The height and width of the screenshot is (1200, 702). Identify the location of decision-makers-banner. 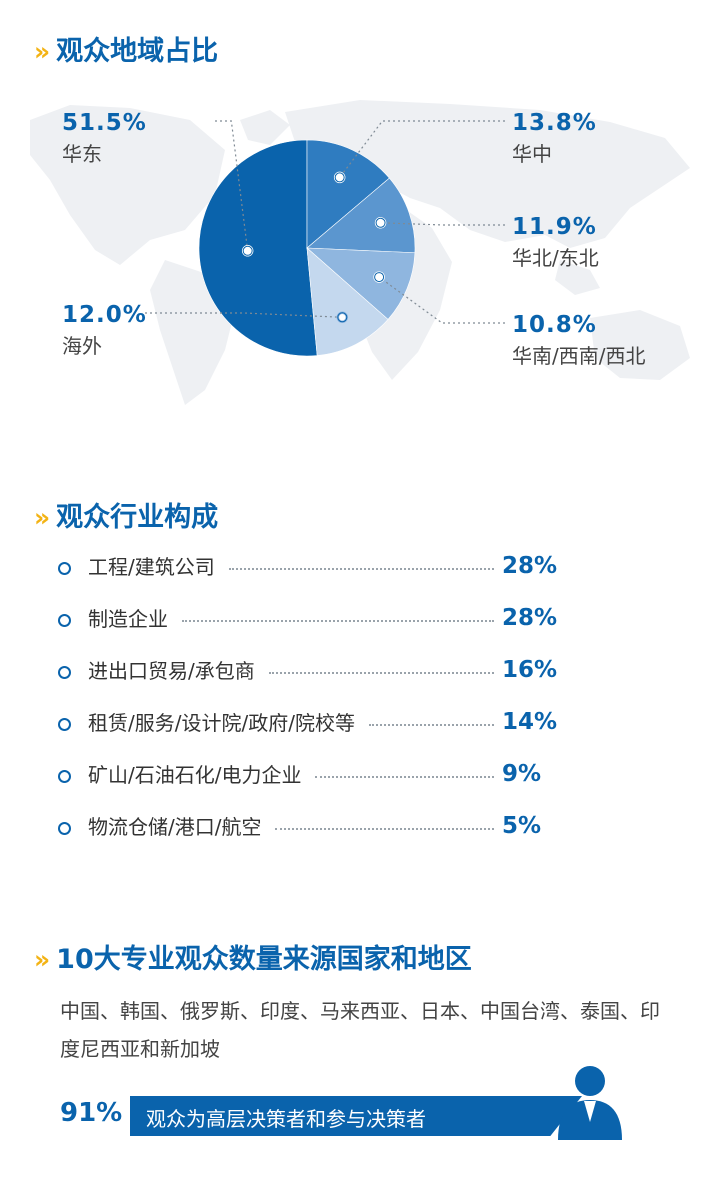
(356, 1116).